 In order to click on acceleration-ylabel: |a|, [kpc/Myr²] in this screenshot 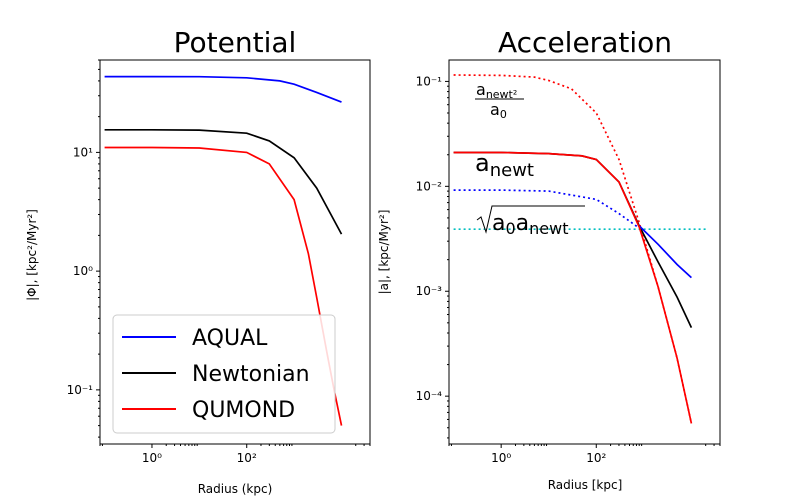, I will do `click(384, 252)`.